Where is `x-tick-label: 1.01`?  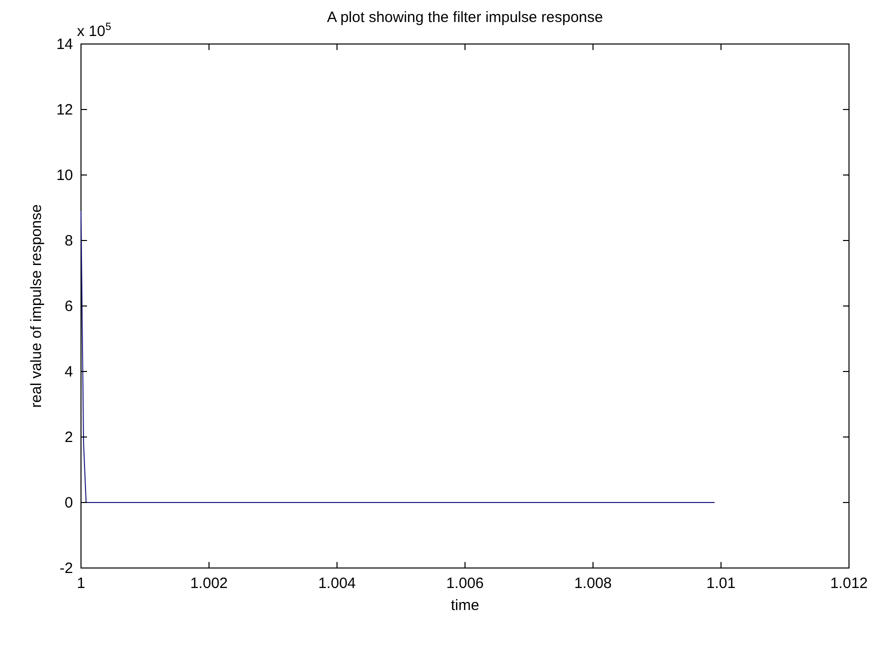 x-tick-label: 1.01 is located at coordinates (721, 583).